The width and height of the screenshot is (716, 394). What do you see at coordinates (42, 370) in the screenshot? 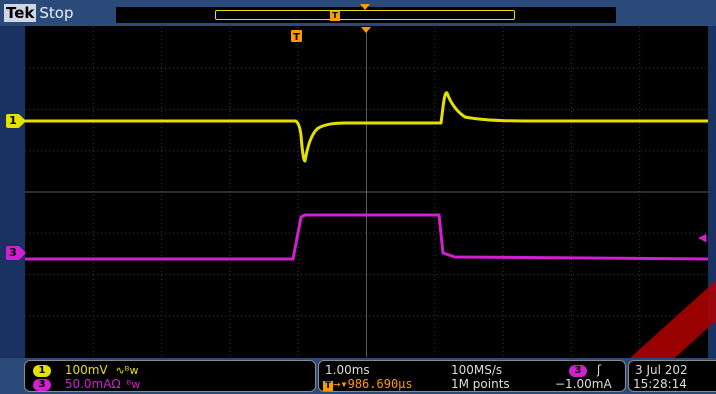
I see `ch1-badge: 1` at bounding box center [42, 370].